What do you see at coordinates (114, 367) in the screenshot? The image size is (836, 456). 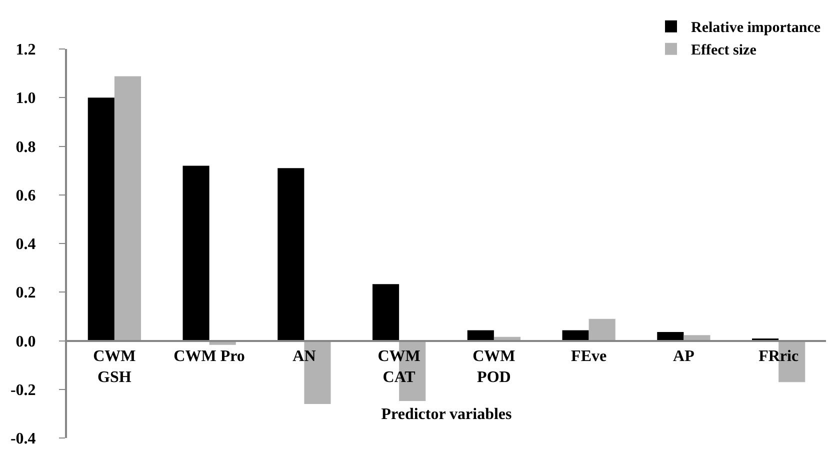 I see `x-tick-label: CWM GSH` at bounding box center [114, 367].